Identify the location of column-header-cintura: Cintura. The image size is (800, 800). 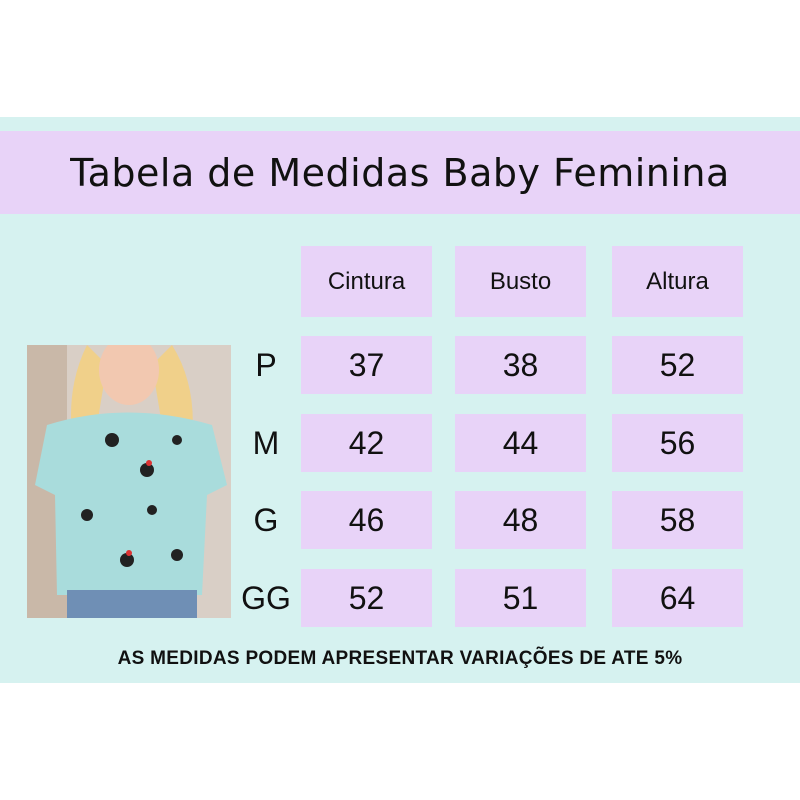
(366, 281).